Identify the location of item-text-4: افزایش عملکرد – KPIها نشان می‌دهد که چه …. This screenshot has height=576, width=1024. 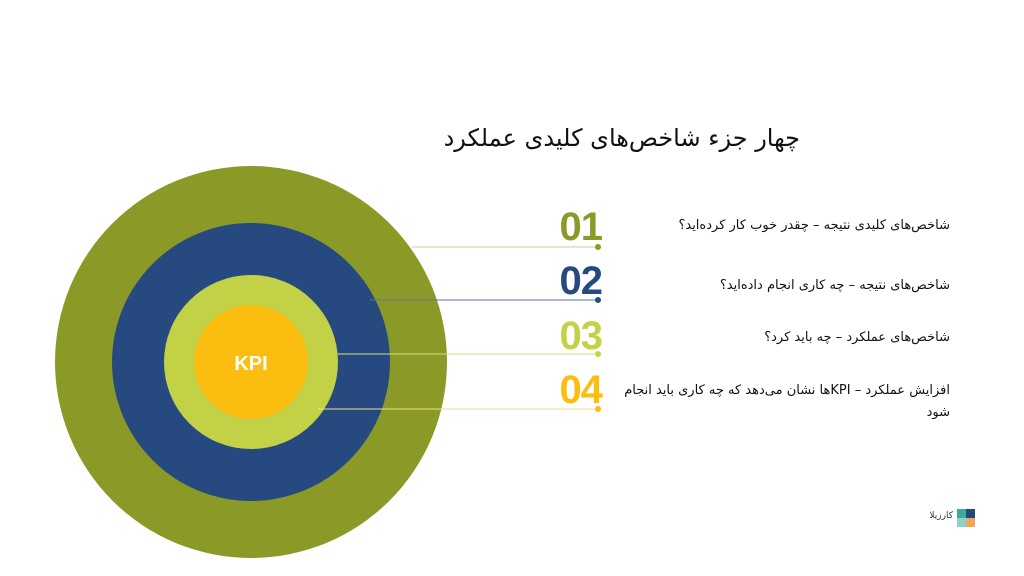
(787, 401).